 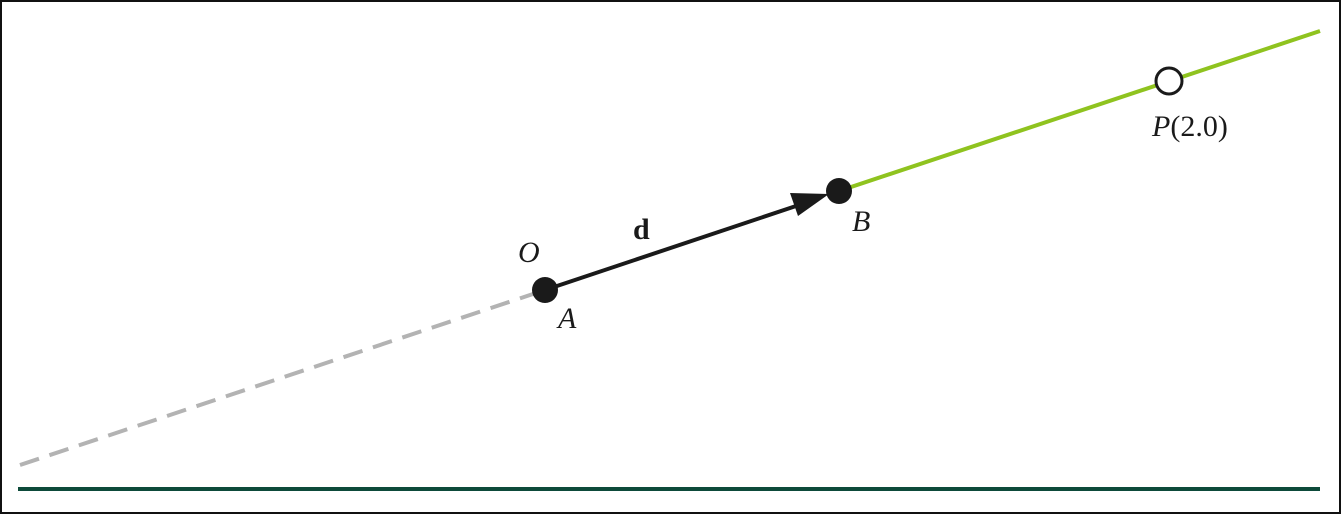 What do you see at coordinates (282, 377) in the screenshot?
I see `backward-ray` at bounding box center [282, 377].